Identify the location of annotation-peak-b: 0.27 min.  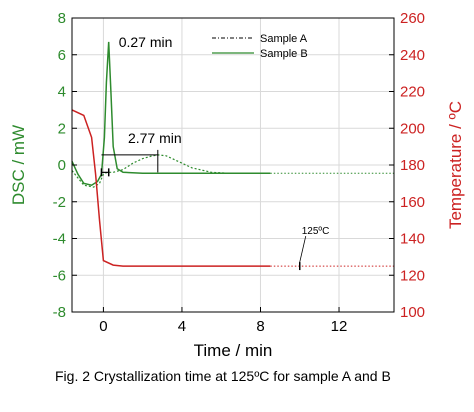
(146, 42).